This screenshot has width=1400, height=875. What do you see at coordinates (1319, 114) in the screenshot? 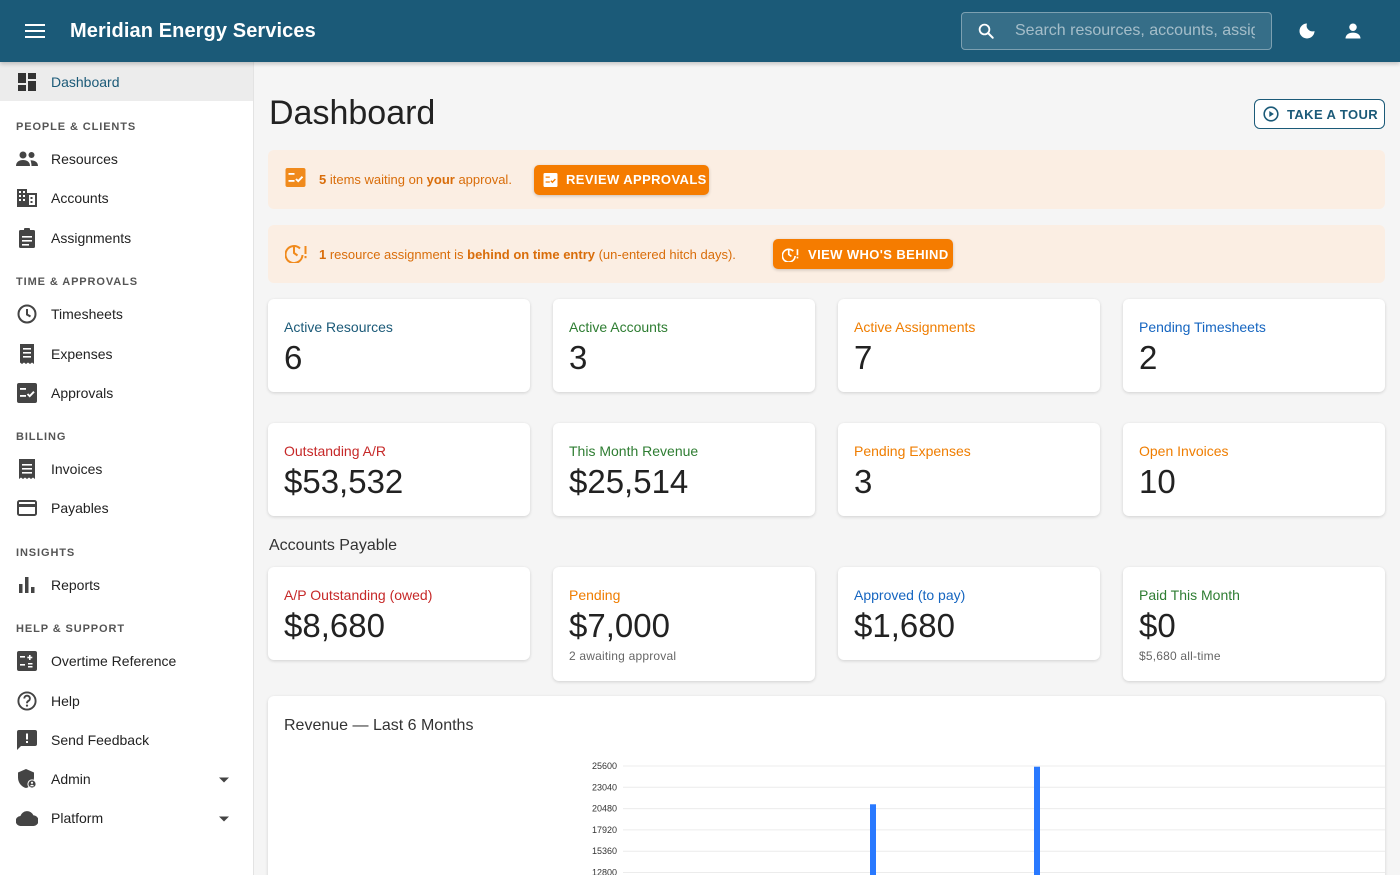
I see `take-a-tour-button: TAKE A TOUR` at bounding box center [1319, 114].